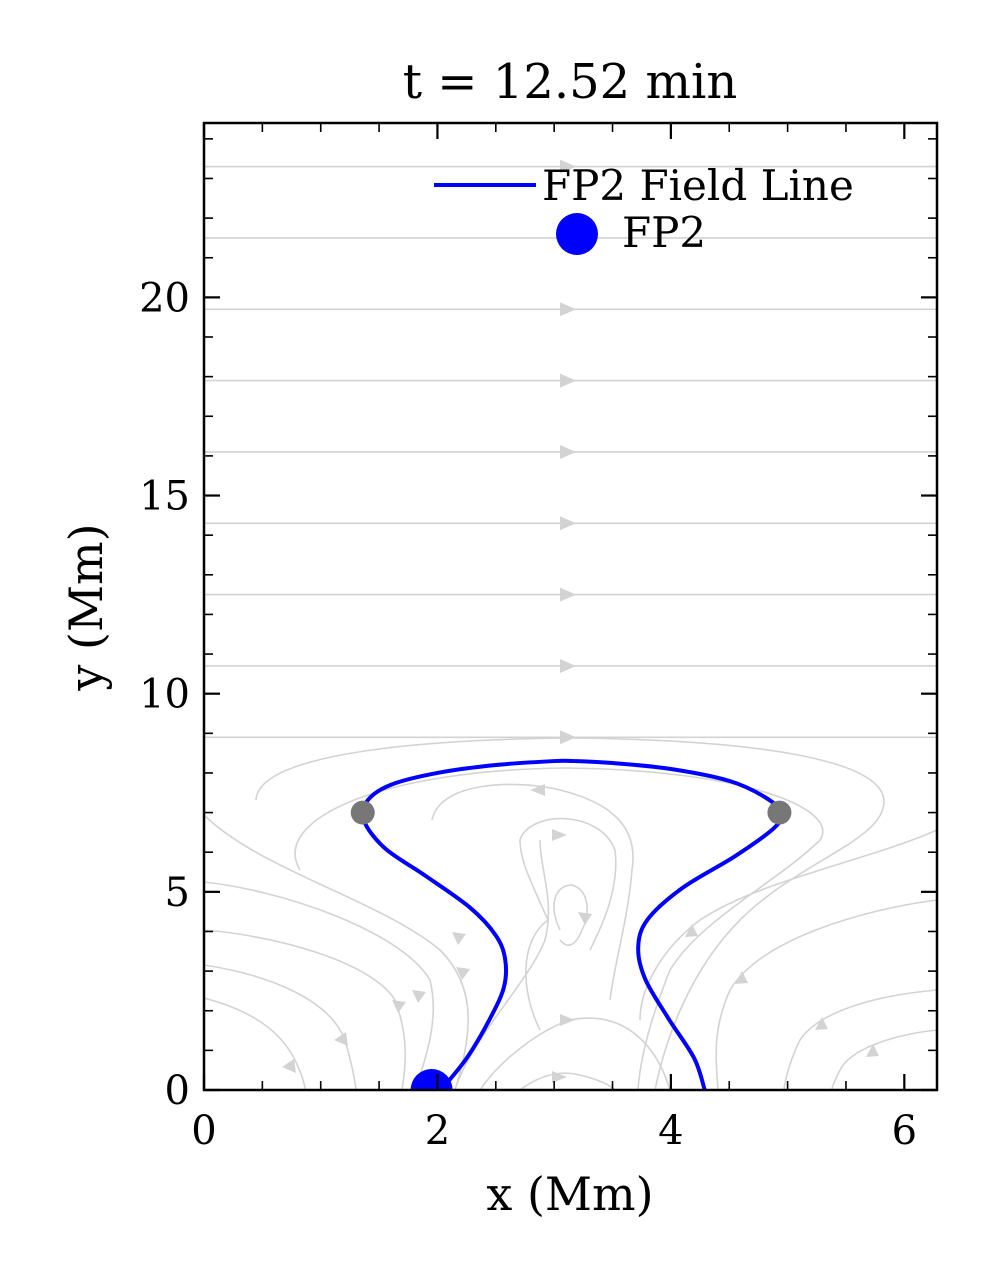 This screenshot has width=997, height=1281. Describe the element at coordinates (570, 82) in the screenshot. I see `chart-title: t = 12.52 min` at that location.